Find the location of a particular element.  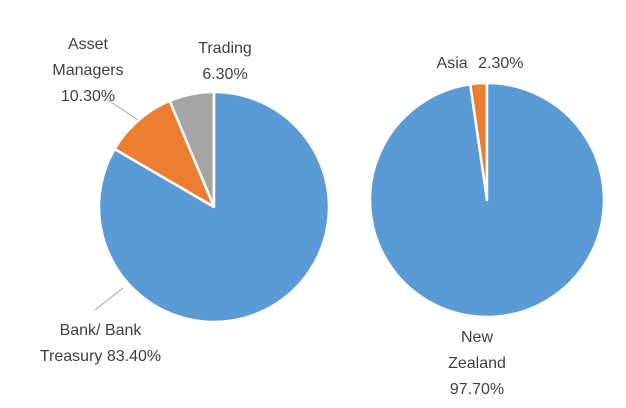

slice-label: Bank/ Bank Treasury 83.40% is located at coordinates (100, 344).